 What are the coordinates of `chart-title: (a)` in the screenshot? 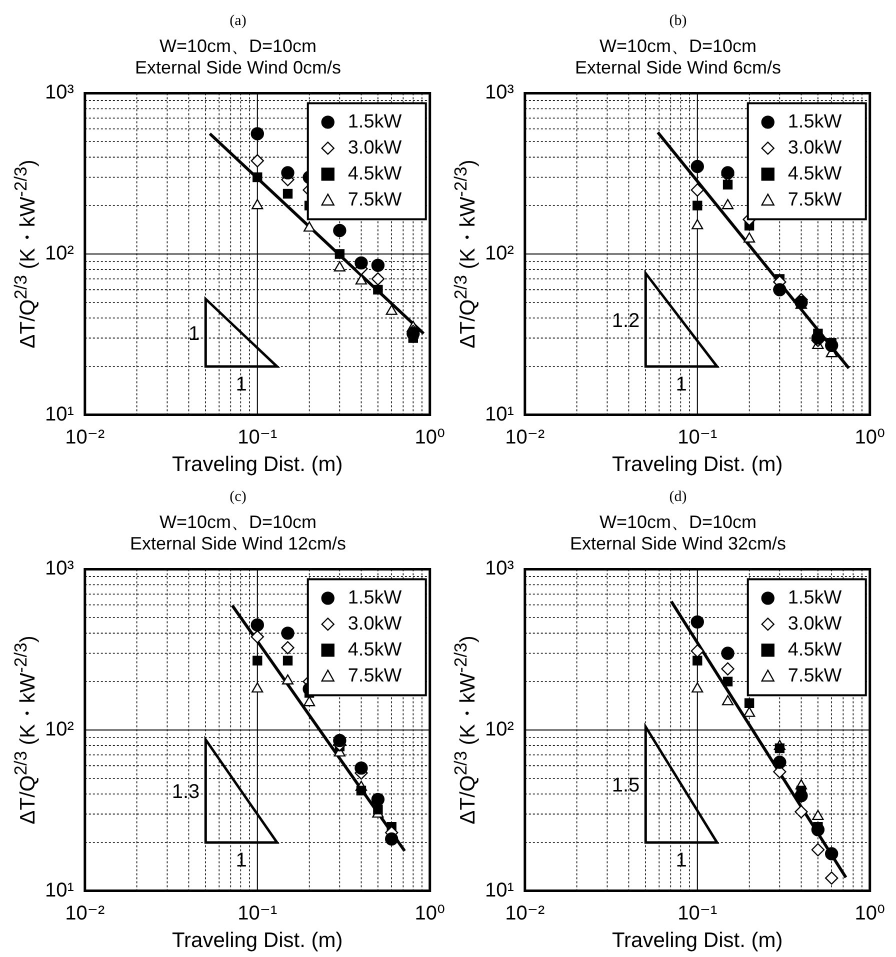 It's located at (238, 20).